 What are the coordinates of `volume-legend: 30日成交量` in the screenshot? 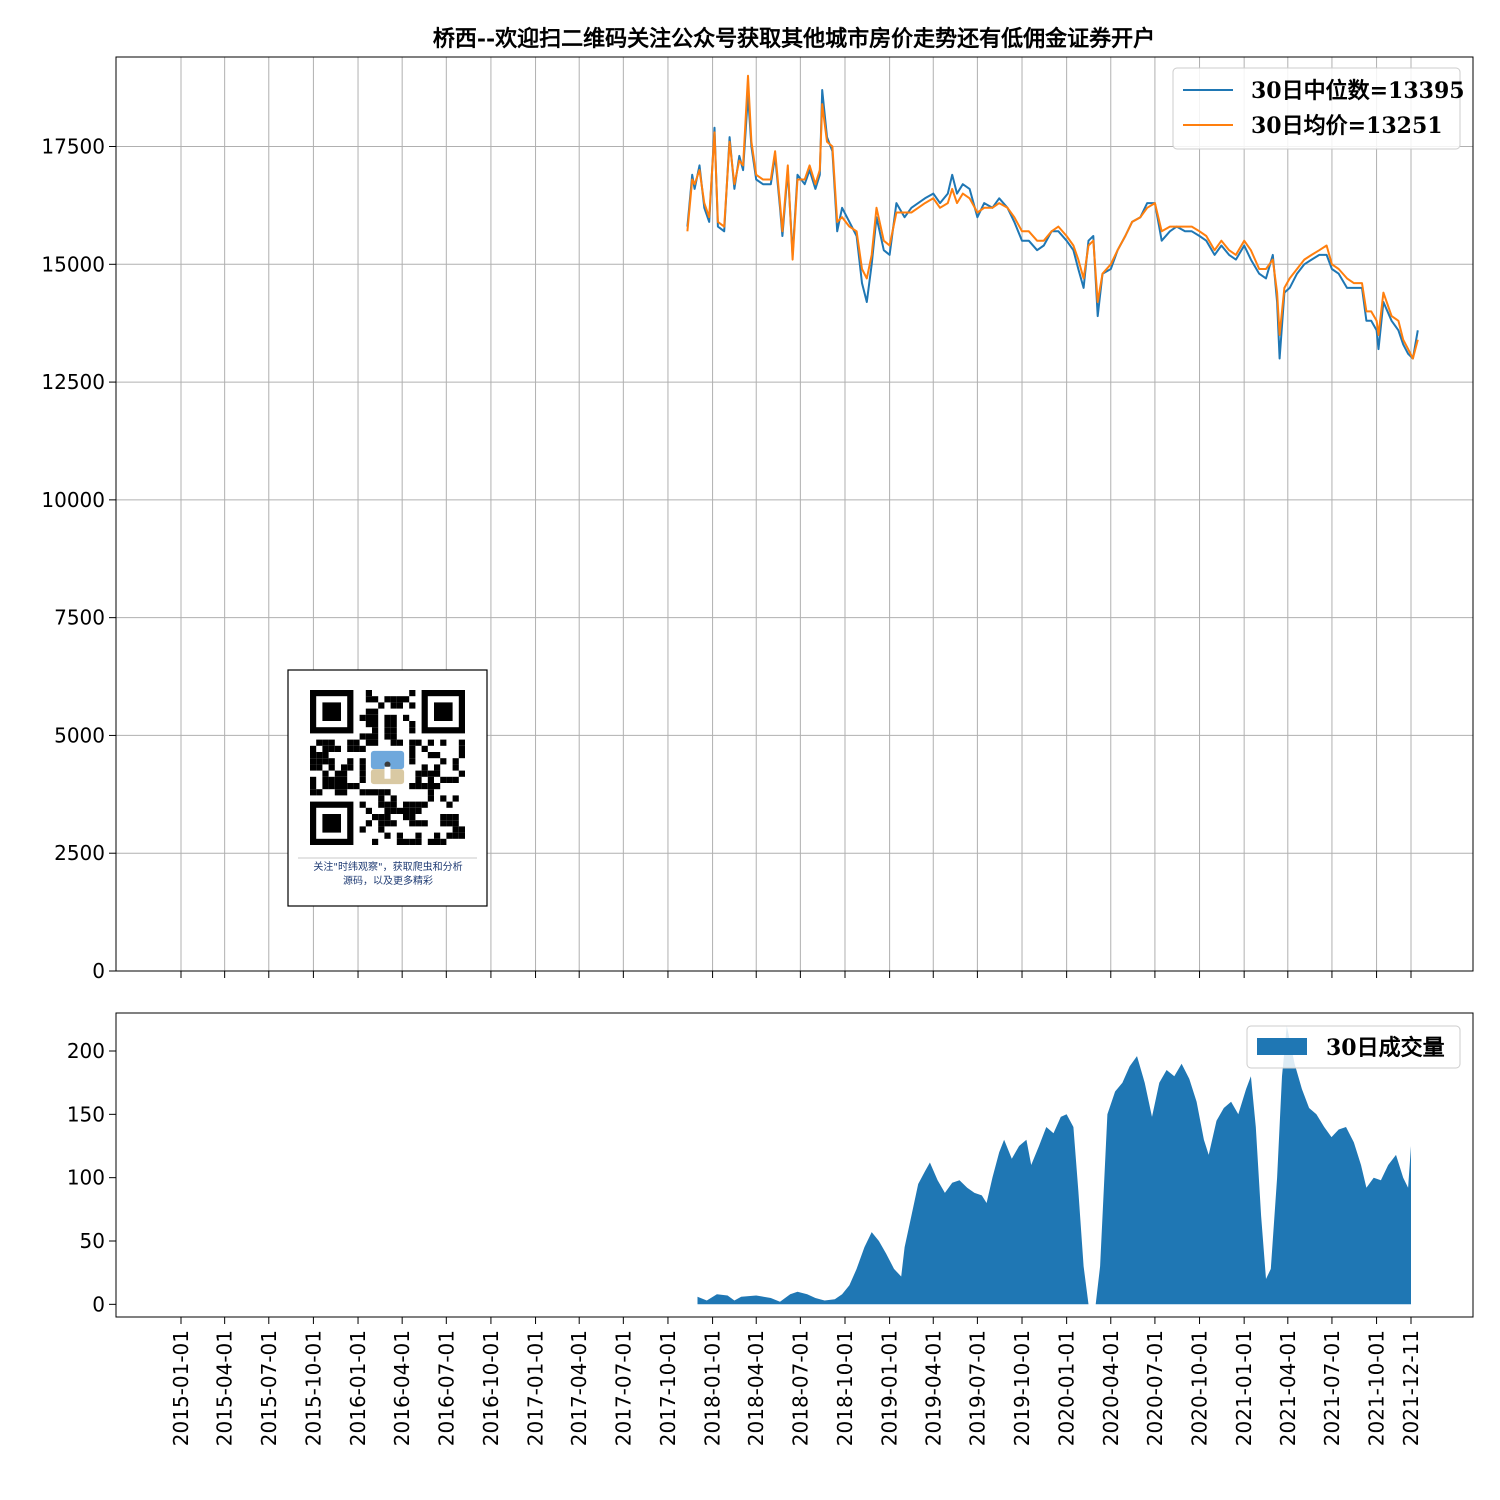 It's located at (1353, 1047).